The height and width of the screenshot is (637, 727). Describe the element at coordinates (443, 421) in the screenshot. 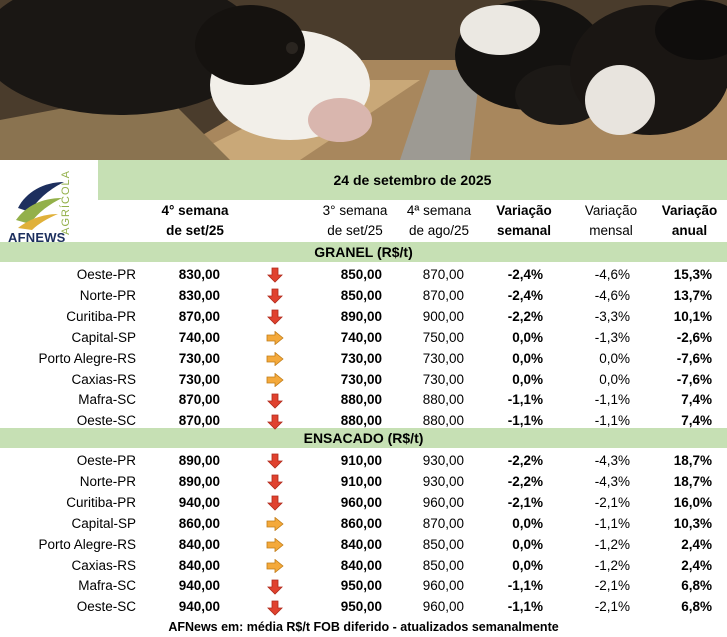

I see `month-ago-price-cell: 880,00` at that location.